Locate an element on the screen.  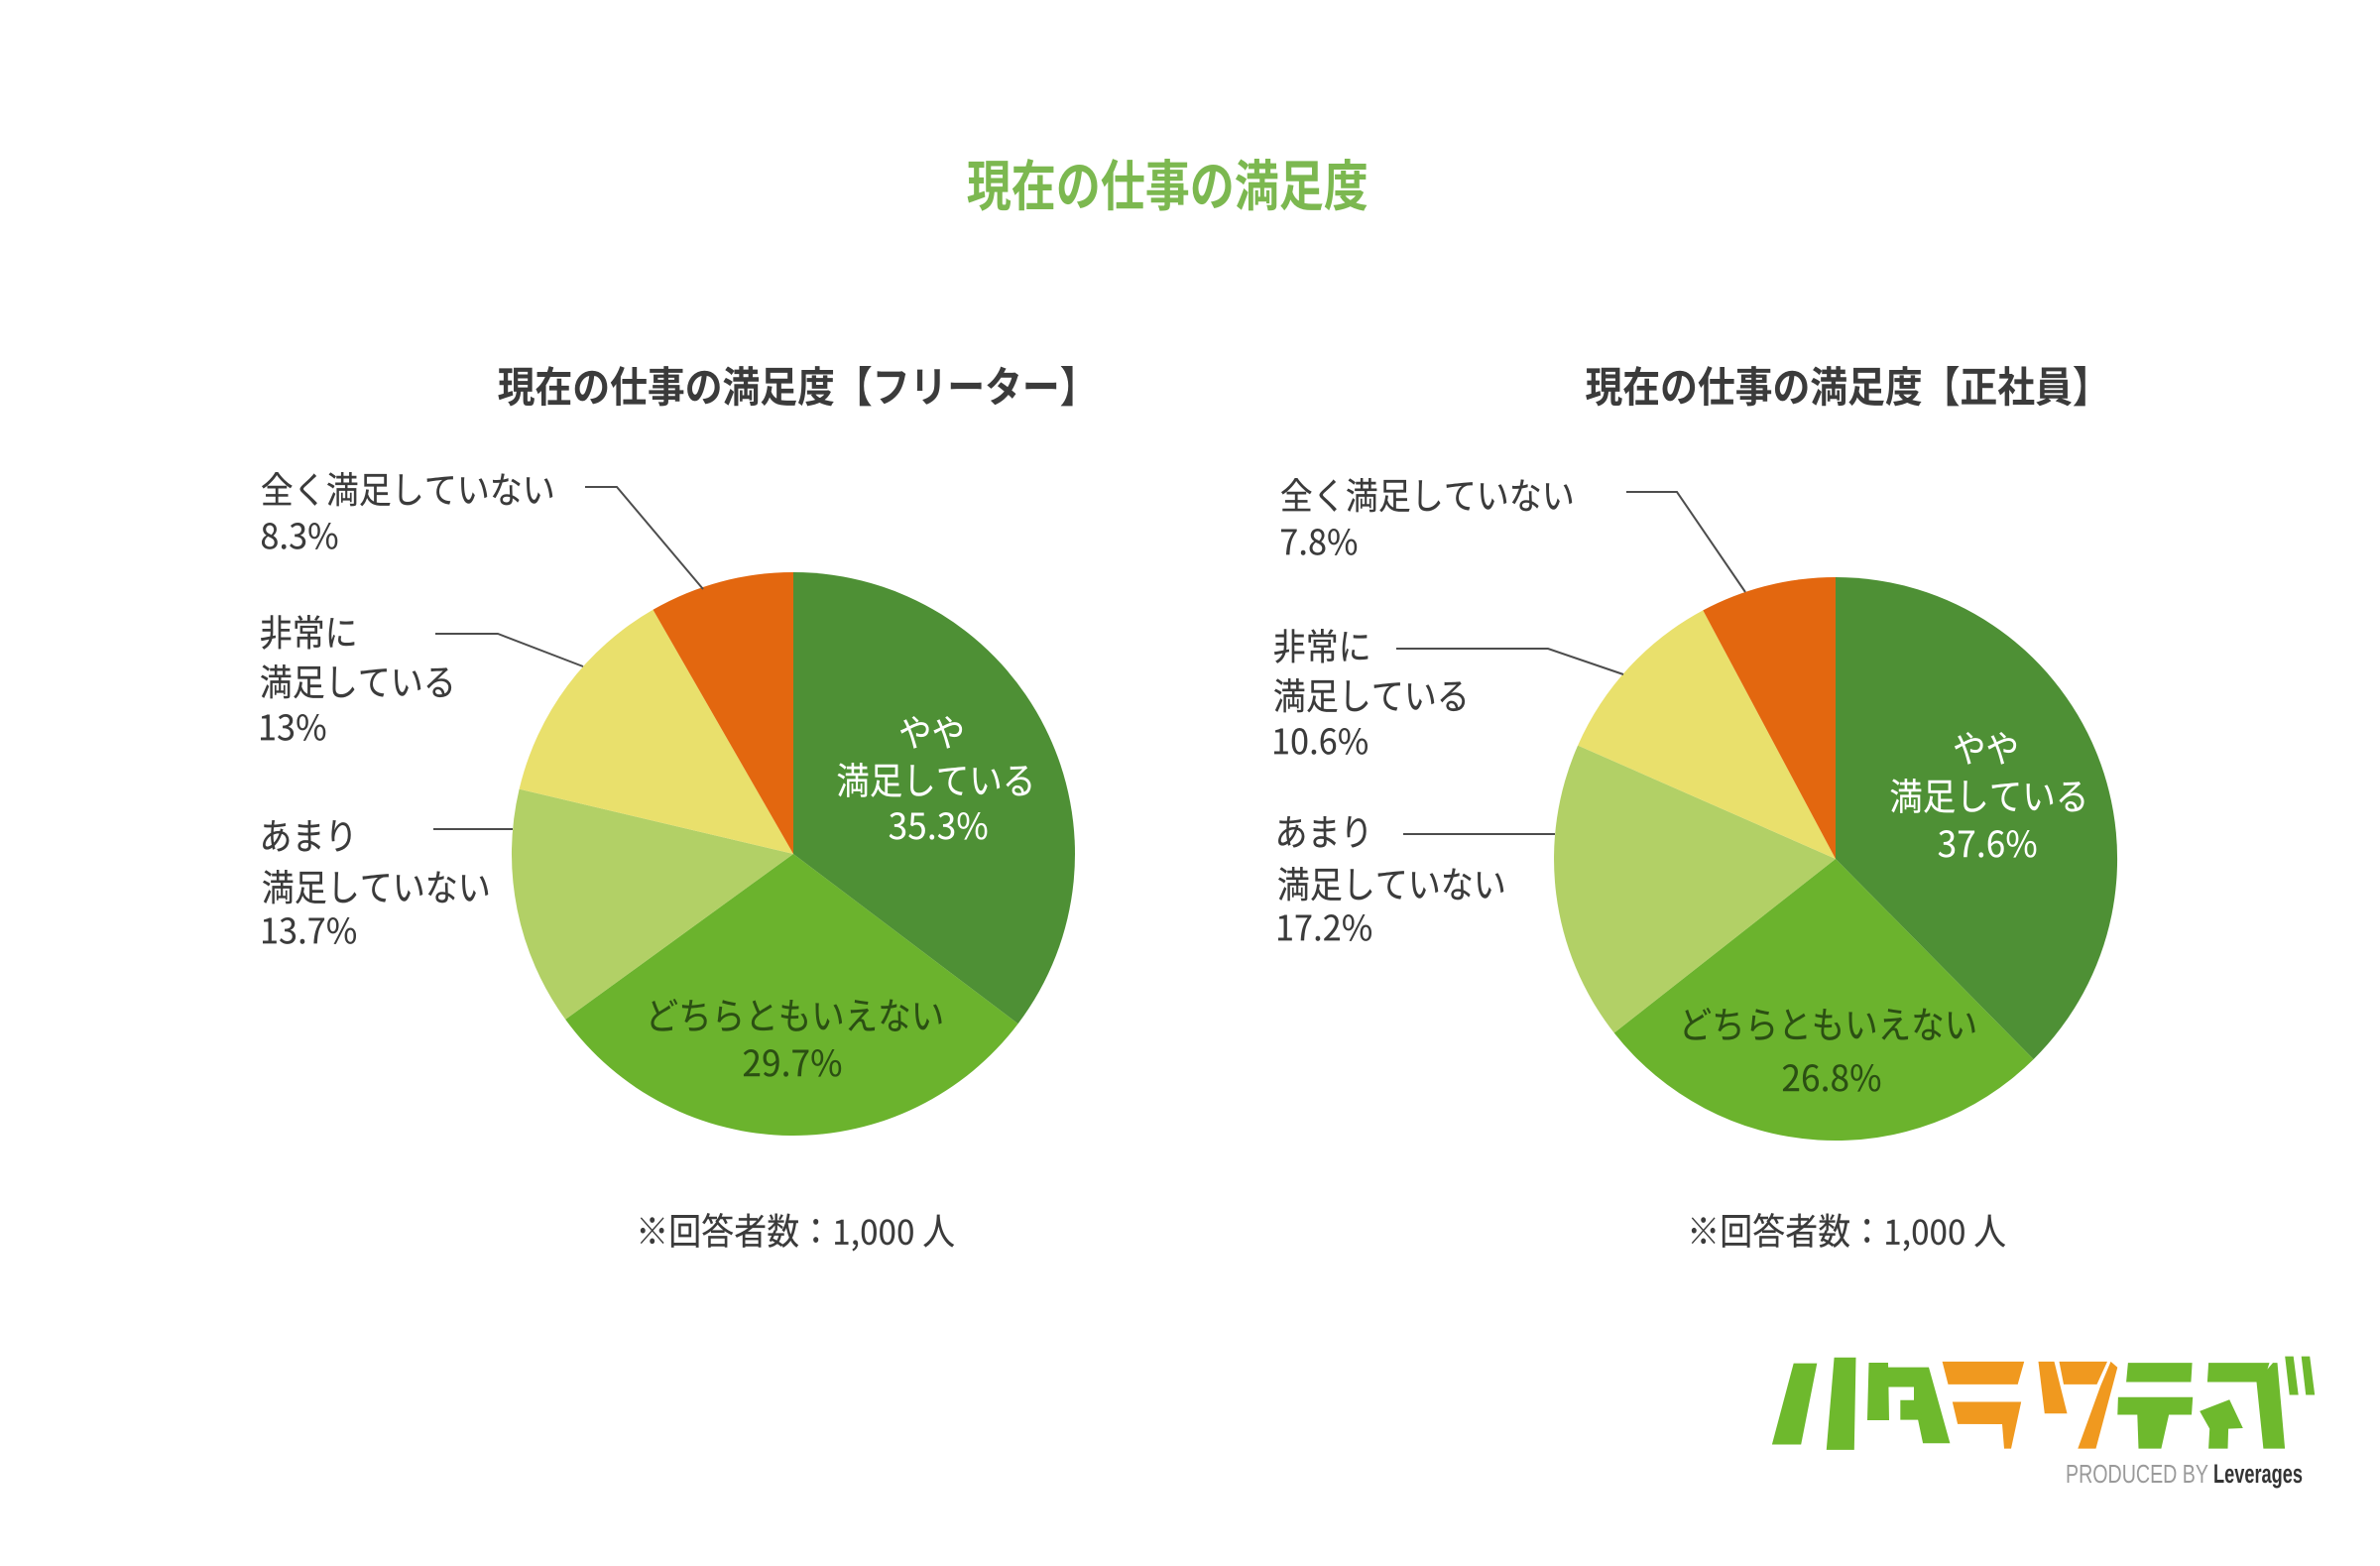
svg-text: PRODUCED BY is located at coordinates (2137, 1474).